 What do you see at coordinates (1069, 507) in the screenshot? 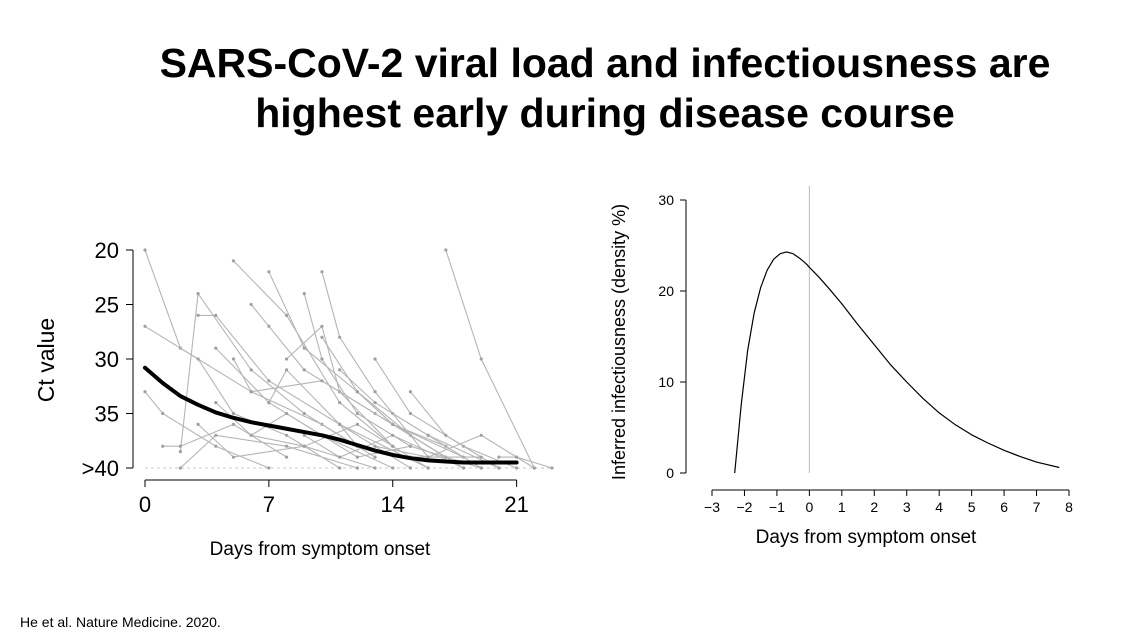
I see `x-tick-label: 8` at bounding box center [1069, 507].